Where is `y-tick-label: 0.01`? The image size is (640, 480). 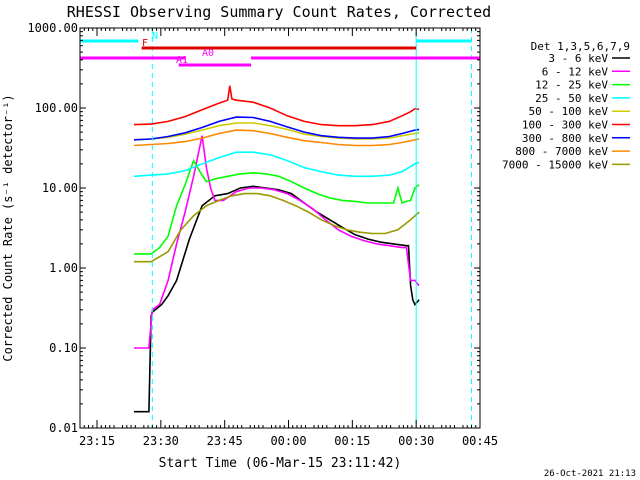 y-tick-label: 0.01 is located at coordinates (63, 428).